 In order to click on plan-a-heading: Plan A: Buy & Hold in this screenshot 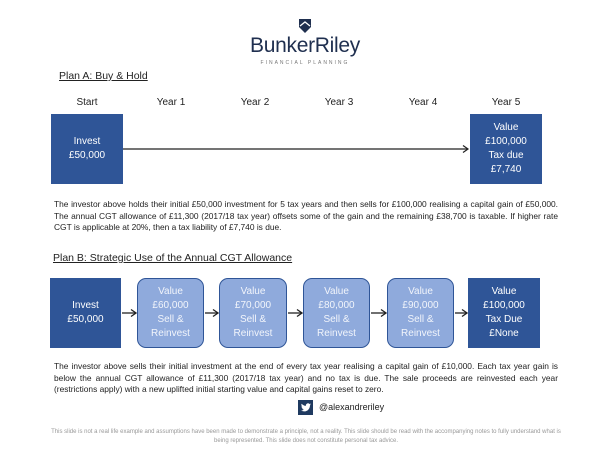, I will do `click(103, 76)`.